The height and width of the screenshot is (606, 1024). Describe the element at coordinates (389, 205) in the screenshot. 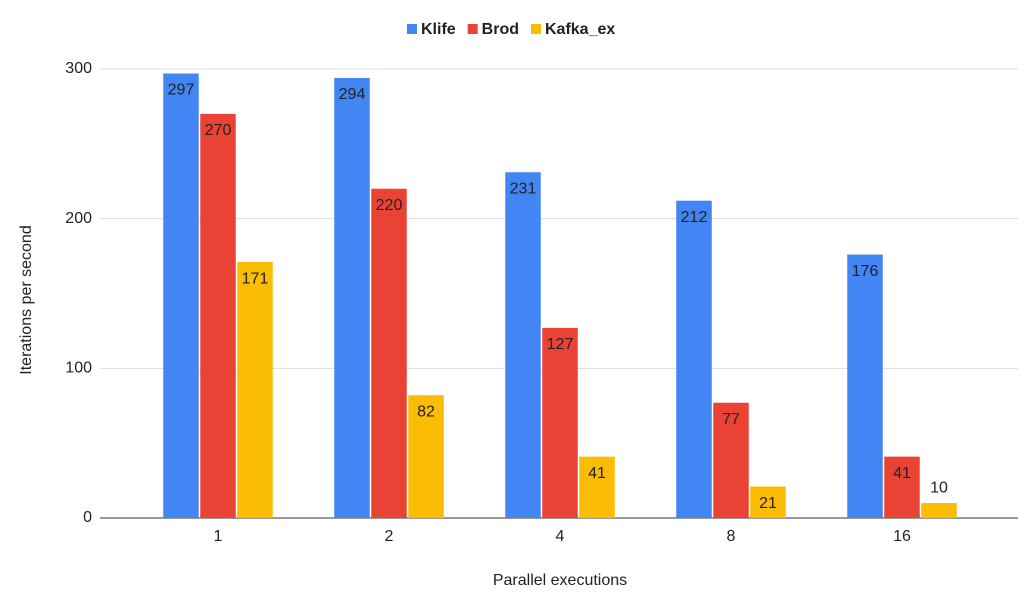

I see `data-label: 220` at that location.